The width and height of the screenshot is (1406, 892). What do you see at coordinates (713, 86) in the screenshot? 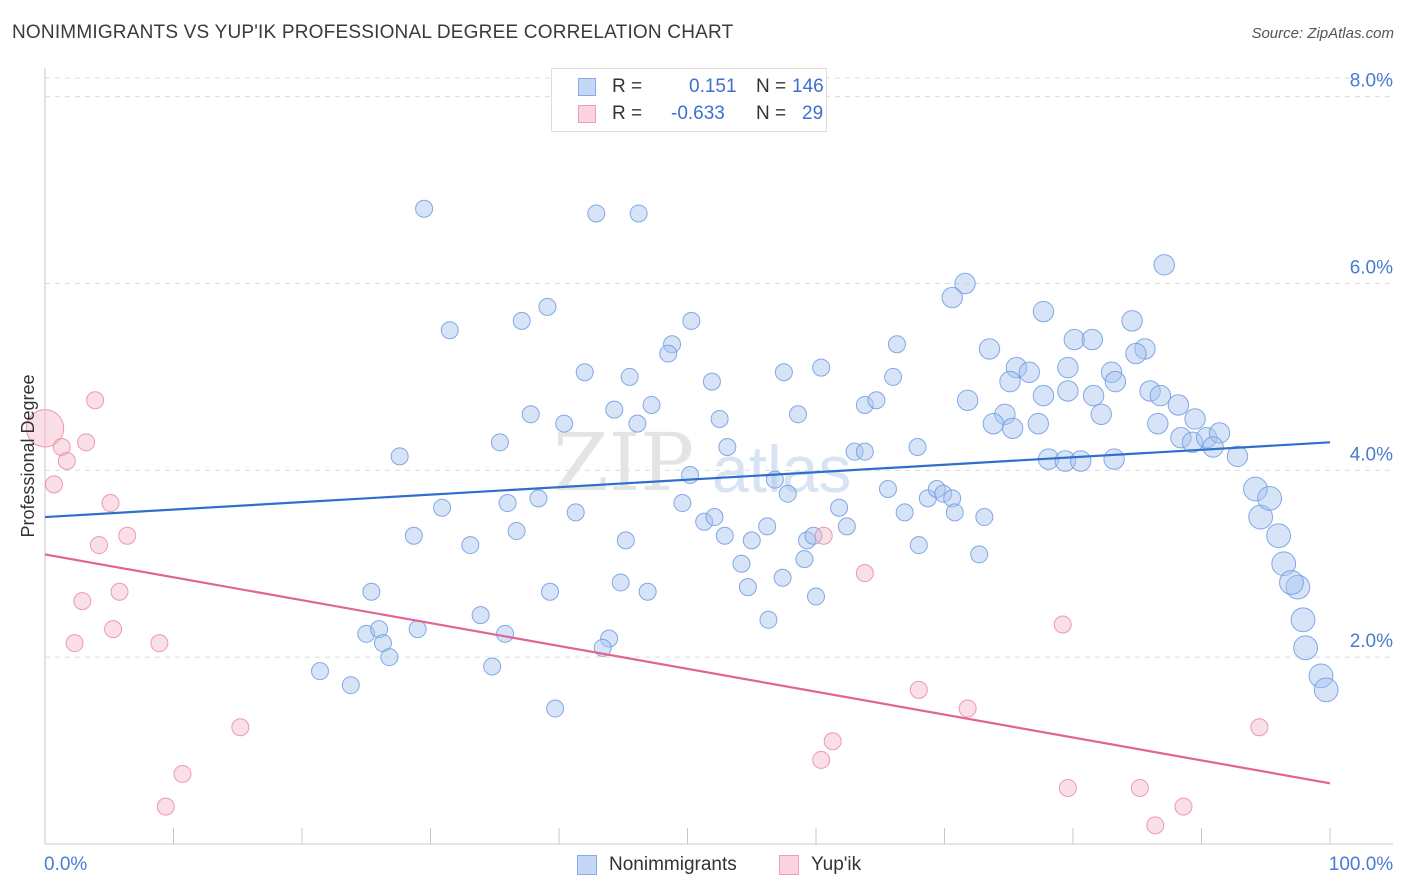
I see `r-value: 0.151` at bounding box center [713, 86].